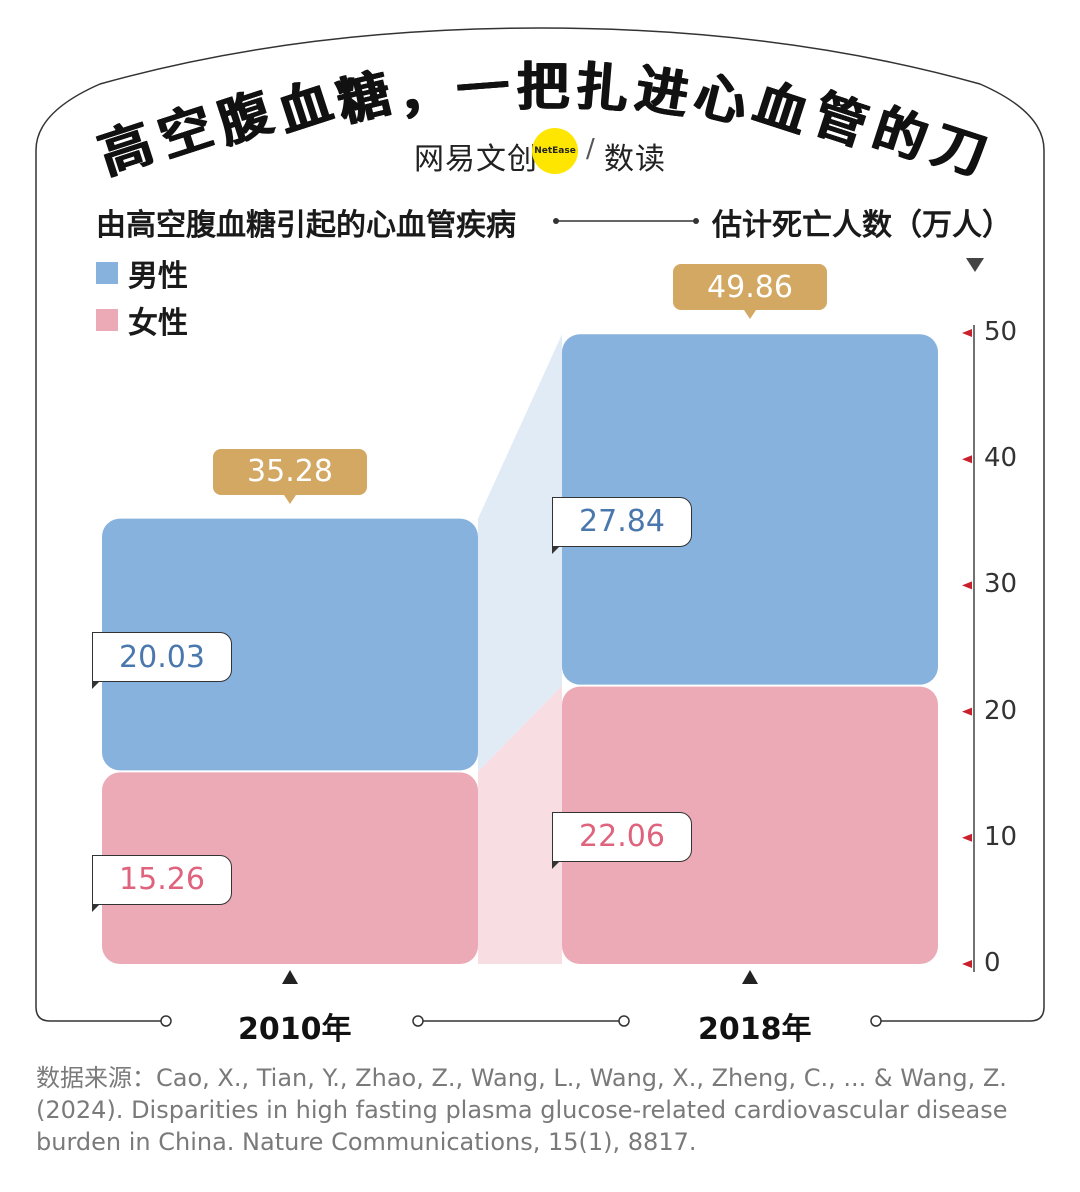 The image size is (1080, 1192). I want to click on y-tick-label-1: 10, so click(1001, 836).